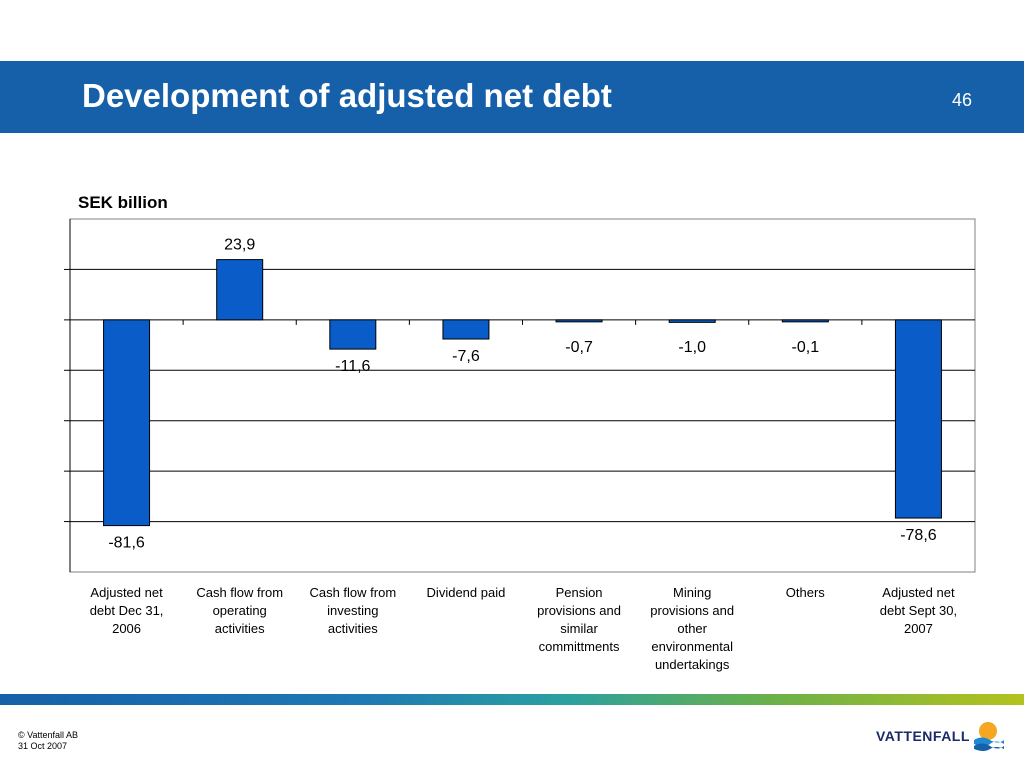  Describe the element at coordinates (123, 202) in the screenshot. I see `unit-label: SEK billion` at that location.